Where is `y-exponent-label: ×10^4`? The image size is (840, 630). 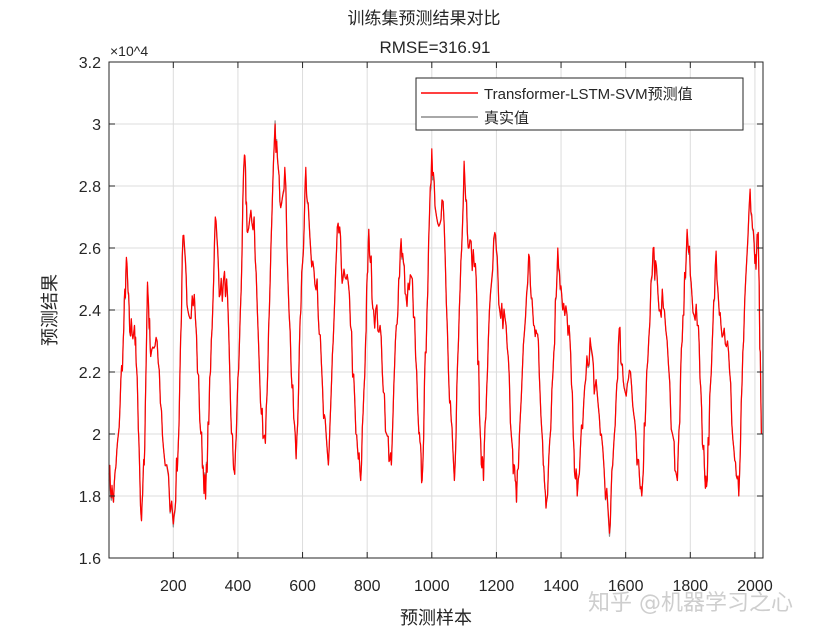
y-exponent-label: ×10^4 is located at coordinates (129, 51).